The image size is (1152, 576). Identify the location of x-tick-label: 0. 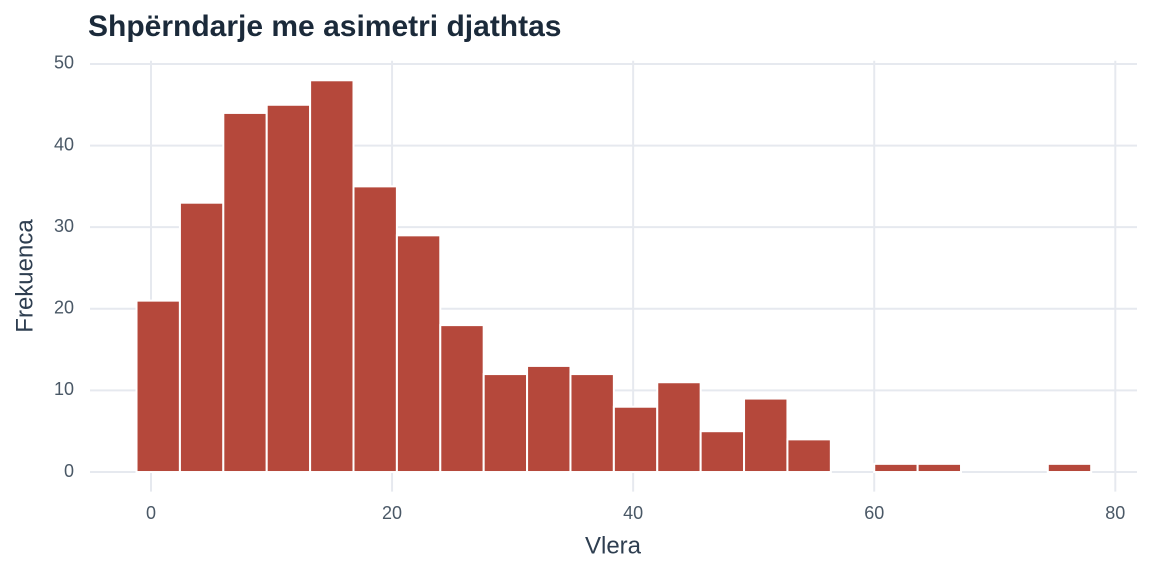
(151, 513).